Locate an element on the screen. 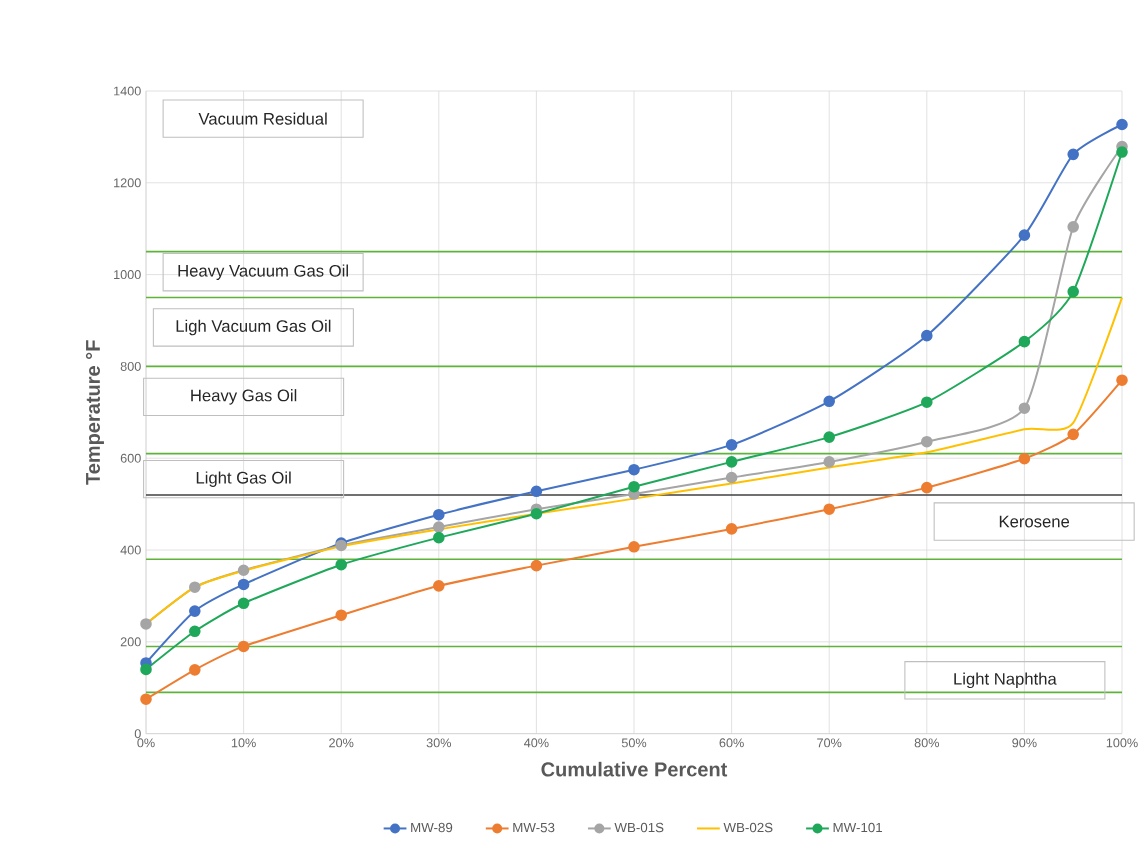  annotation: Vacuum Residual is located at coordinates (262, 118).